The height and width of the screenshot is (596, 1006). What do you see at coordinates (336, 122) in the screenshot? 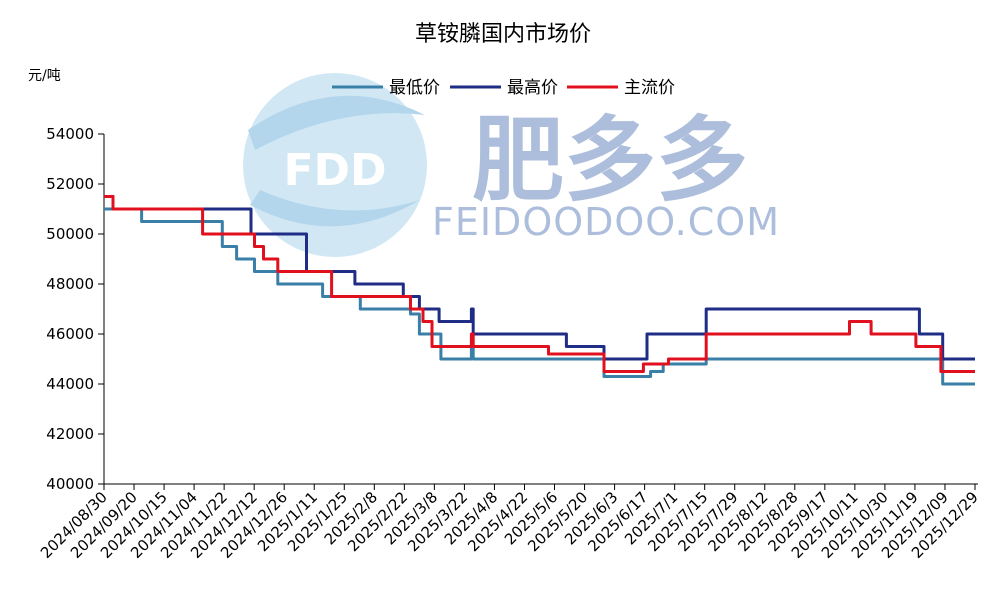
I see `watermark-logo-swoosh` at bounding box center [336, 122].